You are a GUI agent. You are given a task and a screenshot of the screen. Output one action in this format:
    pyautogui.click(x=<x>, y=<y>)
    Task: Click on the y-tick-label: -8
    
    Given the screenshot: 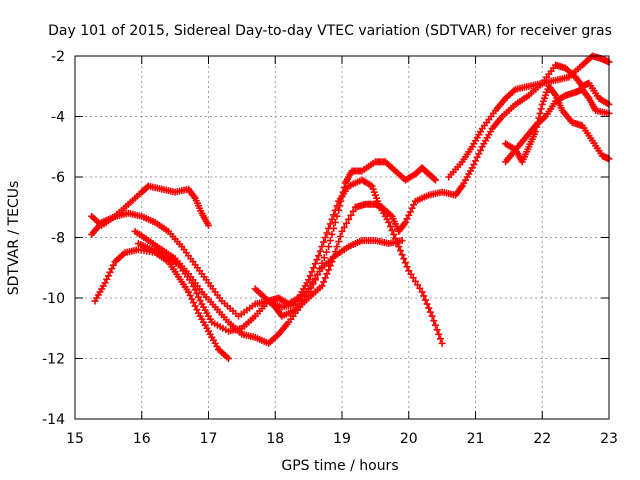 What is the action you would take?
    pyautogui.click(x=58, y=239)
    